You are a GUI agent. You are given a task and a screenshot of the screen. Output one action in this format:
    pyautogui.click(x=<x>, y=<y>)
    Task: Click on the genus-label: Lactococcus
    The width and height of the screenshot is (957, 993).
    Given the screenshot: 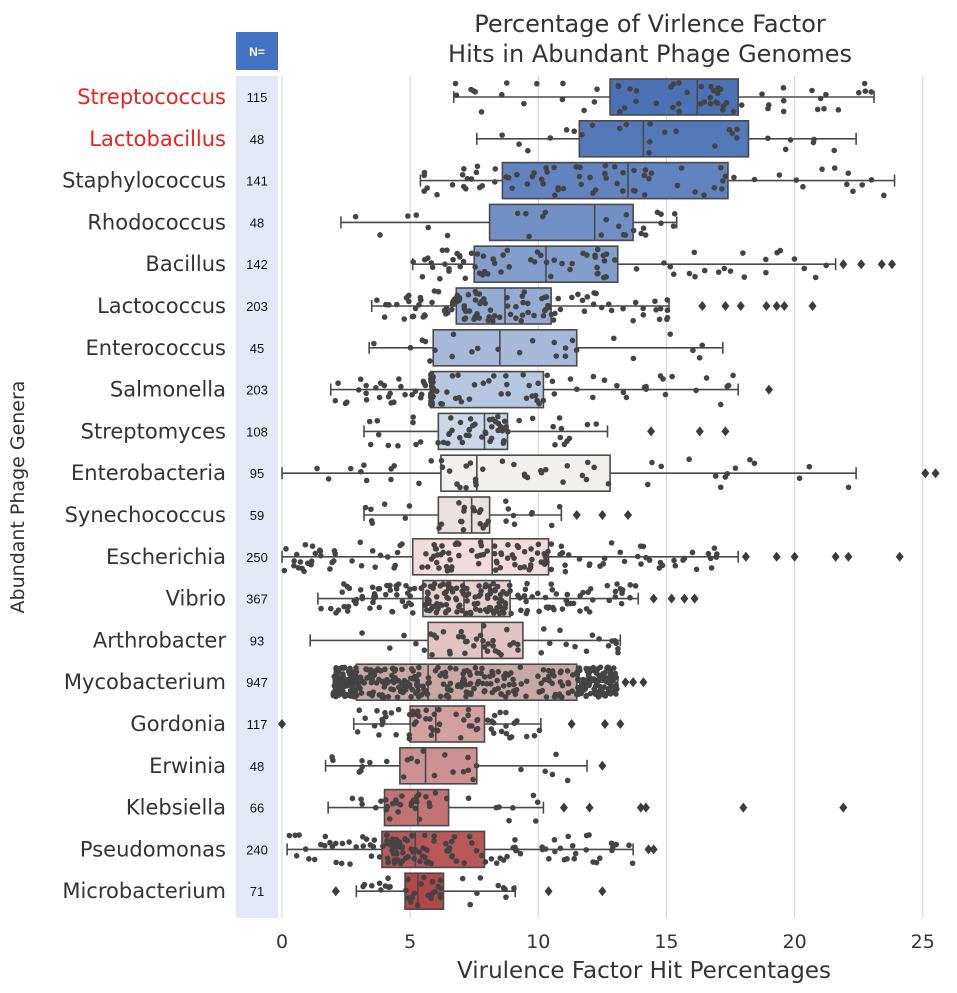 What is the action you would take?
    pyautogui.click(x=161, y=306)
    